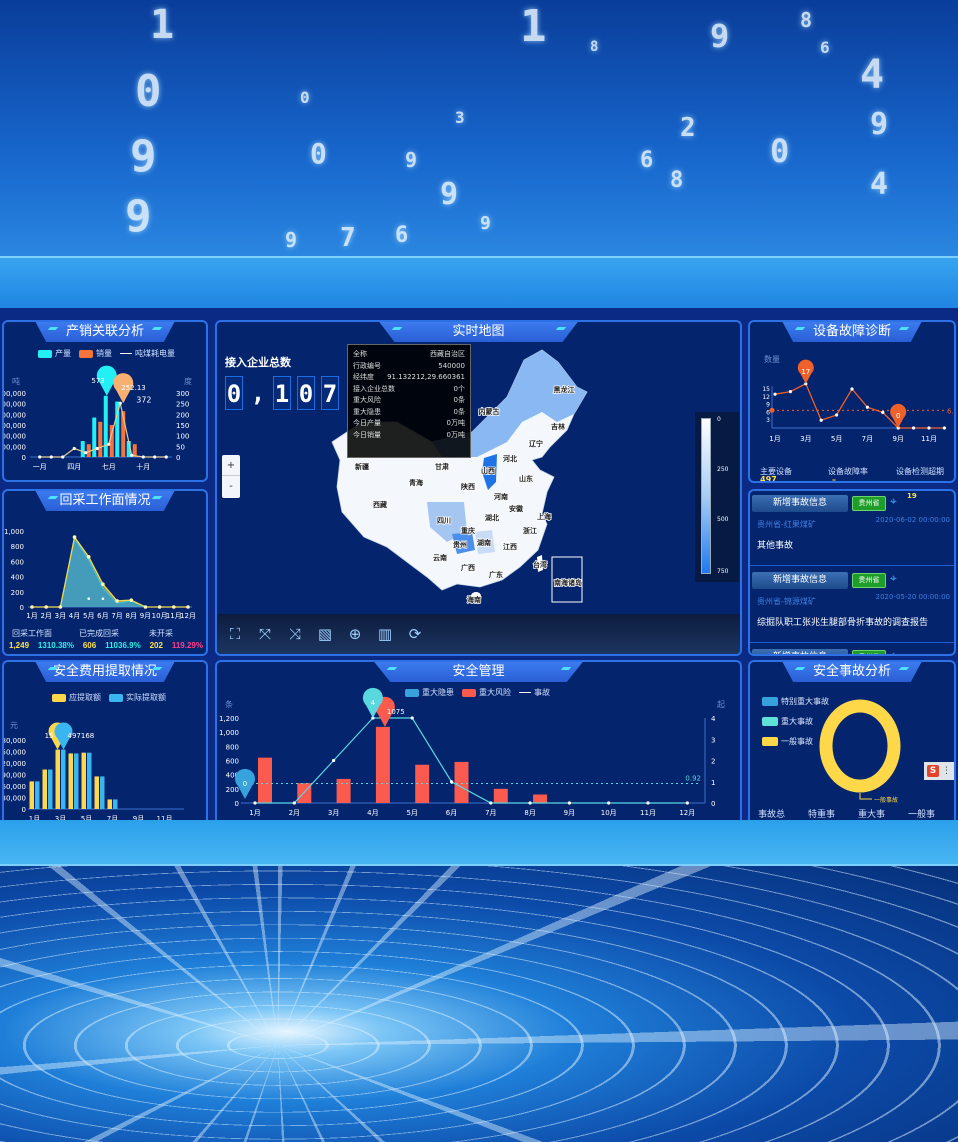 The height and width of the screenshot is (1142, 958). What do you see at coordinates (89, 645) in the screenshot?
I see `stat-value: 606` at bounding box center [89, 645].